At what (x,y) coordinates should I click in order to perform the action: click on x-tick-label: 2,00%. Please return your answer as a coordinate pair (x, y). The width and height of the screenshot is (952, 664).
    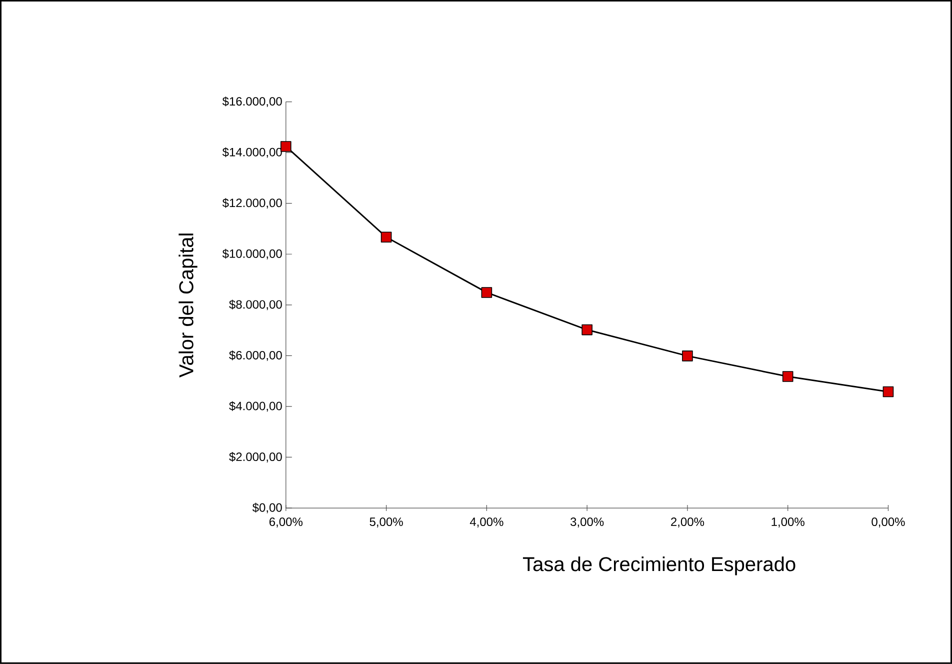
    Looking at the image, I should click on (687, 523).